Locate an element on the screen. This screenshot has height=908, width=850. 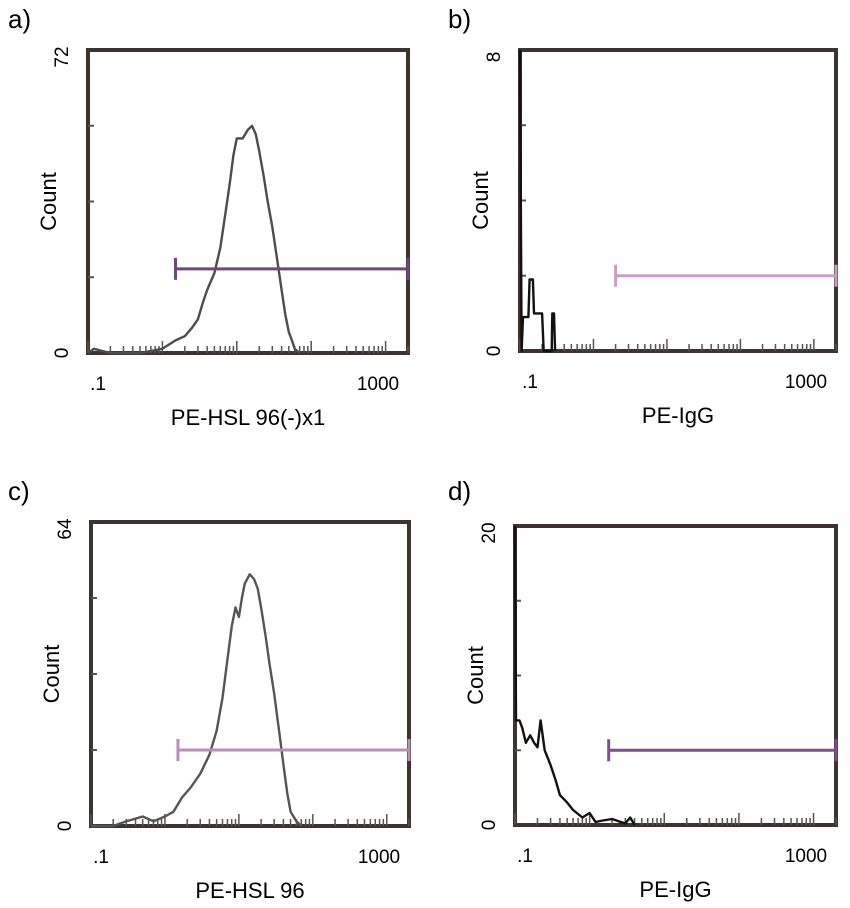
panel-label: d) is located at coordinates (459, 491).